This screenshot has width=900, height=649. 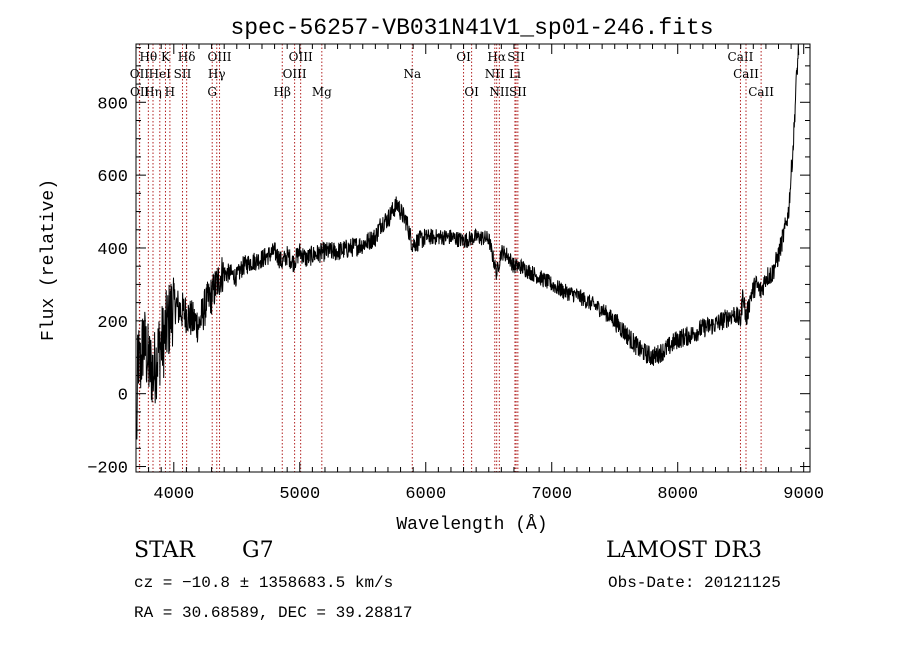 What do you see at coordinates (471, 28) in the screenshot?
I see `chart-title: spec-56257-VB031N41V1_sp01-246.fits` at bounding box center [471, 28].